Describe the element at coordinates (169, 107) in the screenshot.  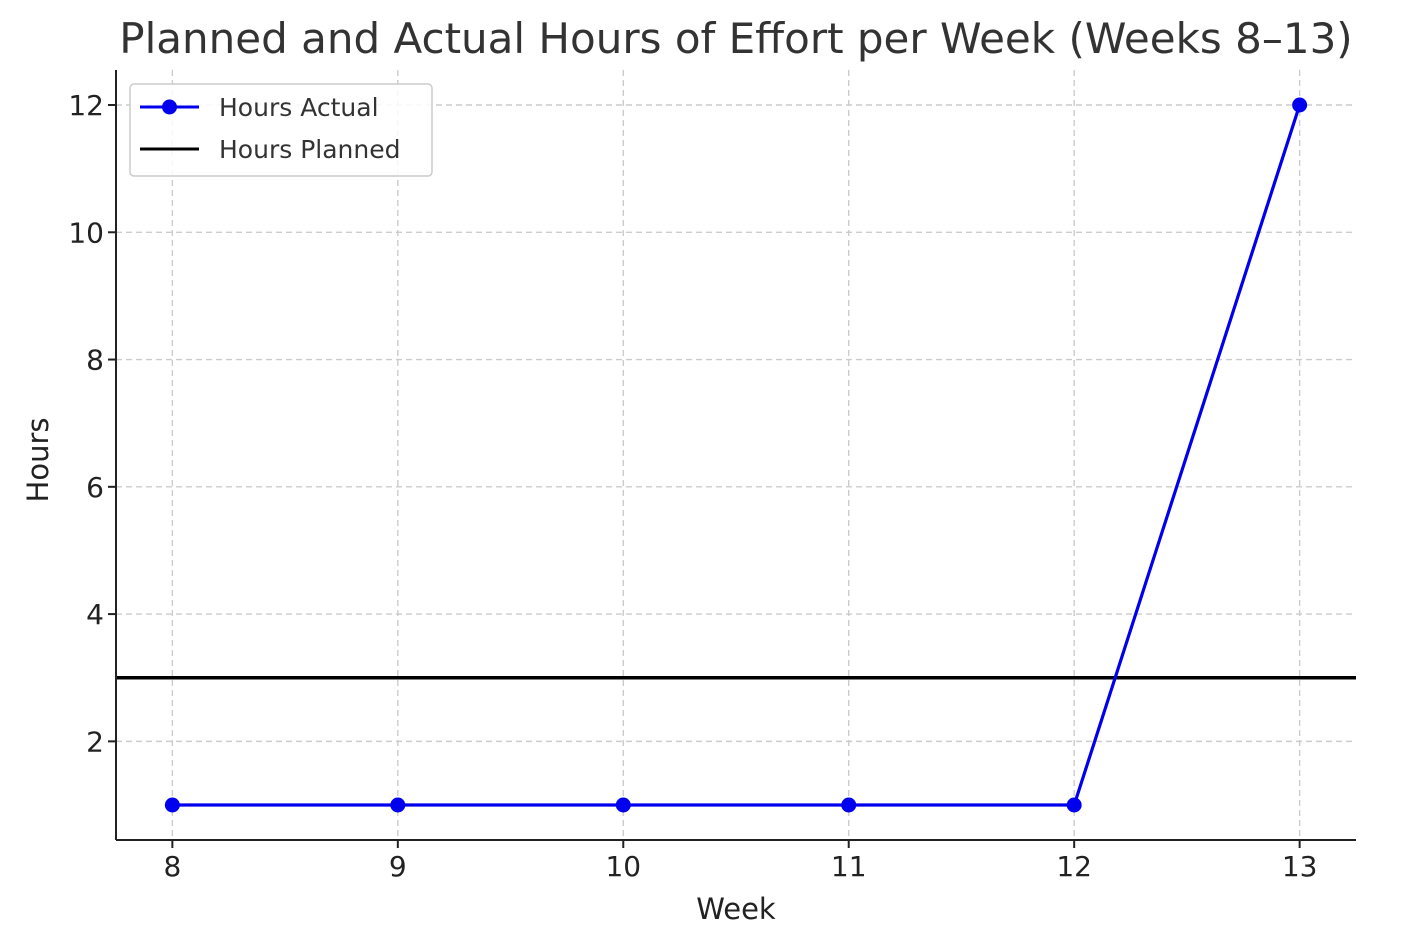
I see `legend-actual-marker` at that location.